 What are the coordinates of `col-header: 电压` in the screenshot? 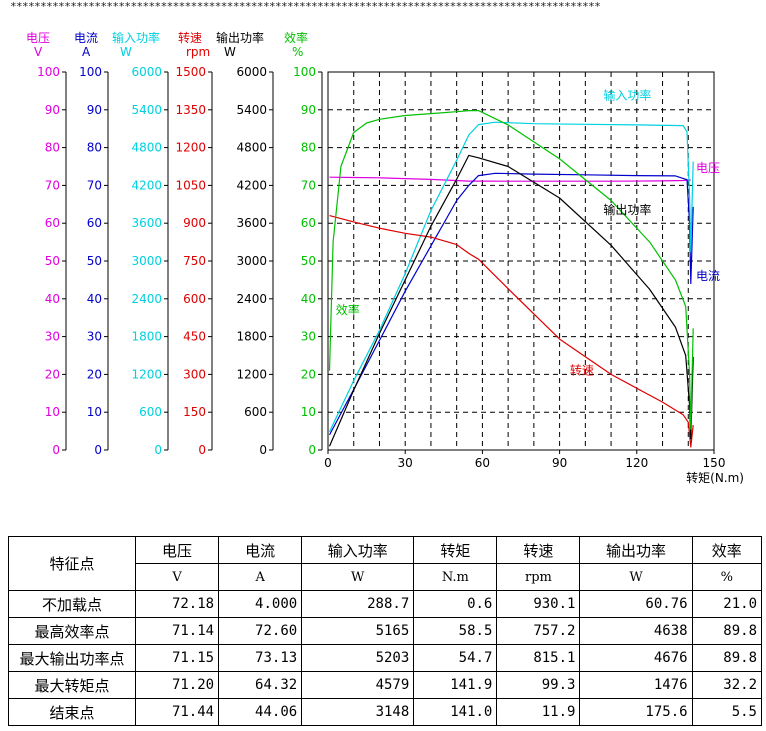 It's located at (177, 550).